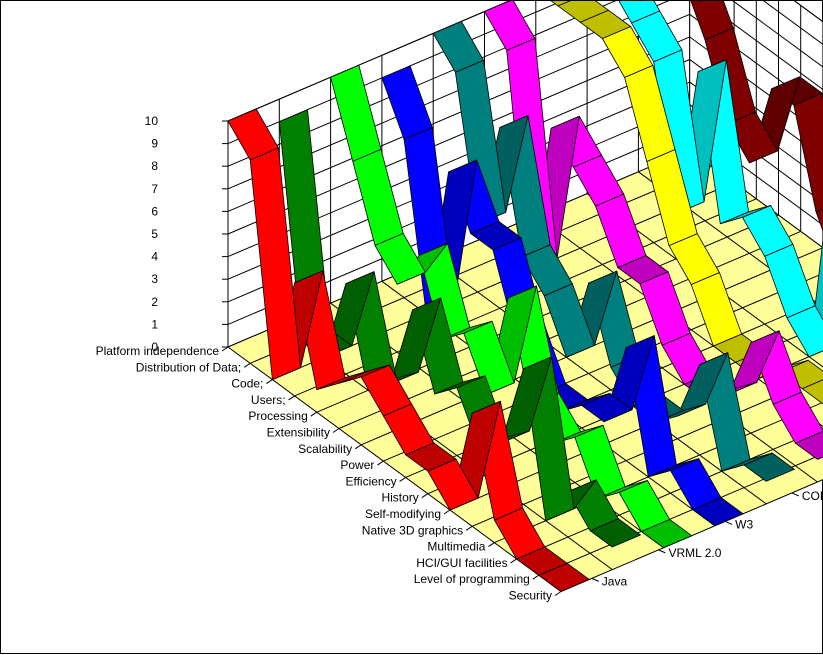  Describe the element at coordinates (158, 351) in the screenshot. I see `category-label: Platform independence` at that location.